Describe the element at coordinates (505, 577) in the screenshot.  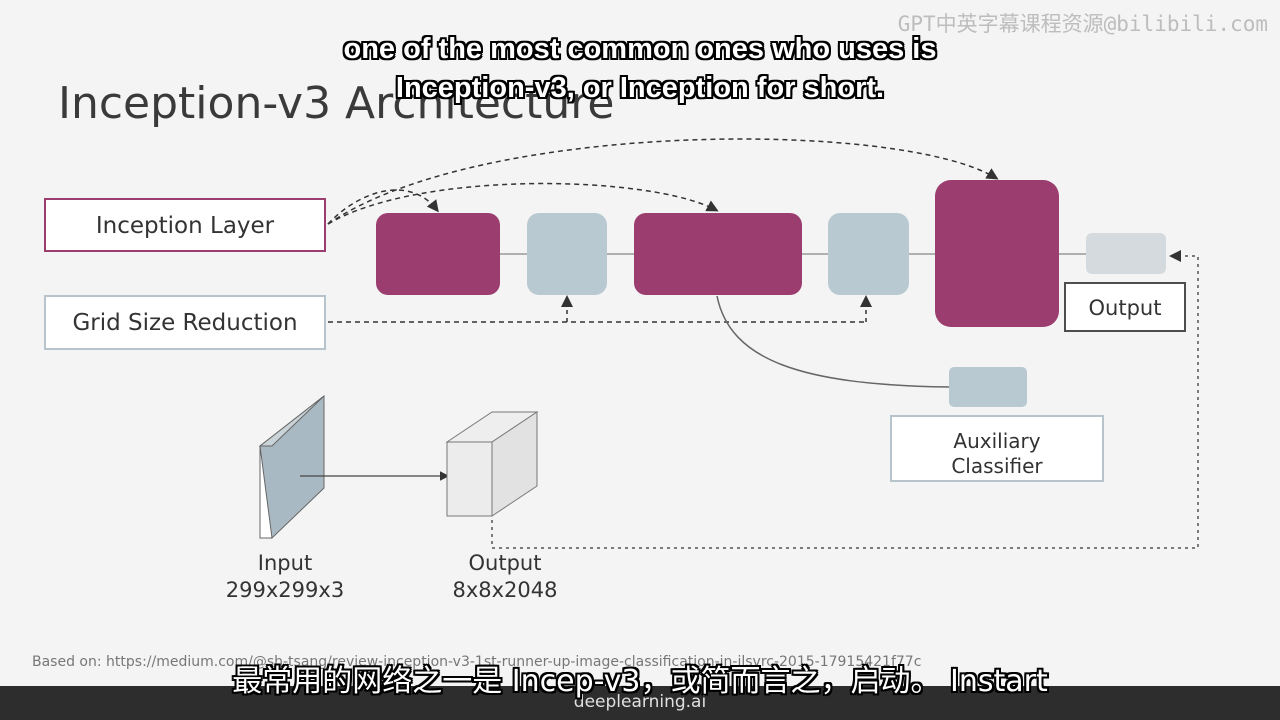
I see `output-cube-label: Output 8x8x2048` at that location.